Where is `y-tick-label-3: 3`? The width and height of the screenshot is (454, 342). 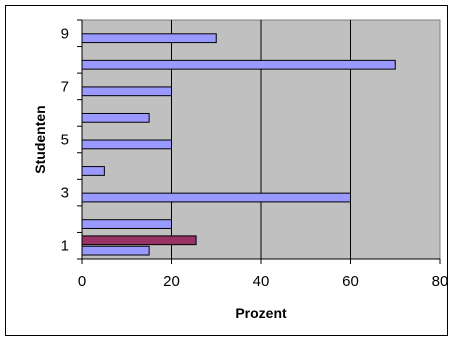 y-tick-label-3: 3 is located at coordinates (65, 193).